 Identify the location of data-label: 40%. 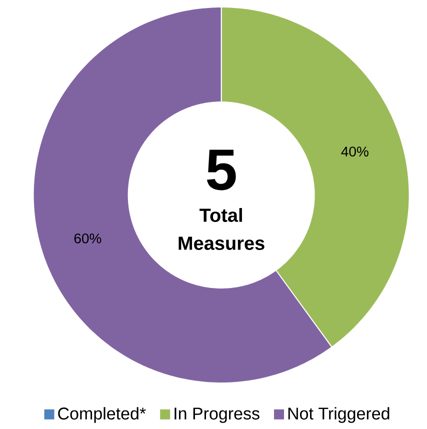
(354, 151).